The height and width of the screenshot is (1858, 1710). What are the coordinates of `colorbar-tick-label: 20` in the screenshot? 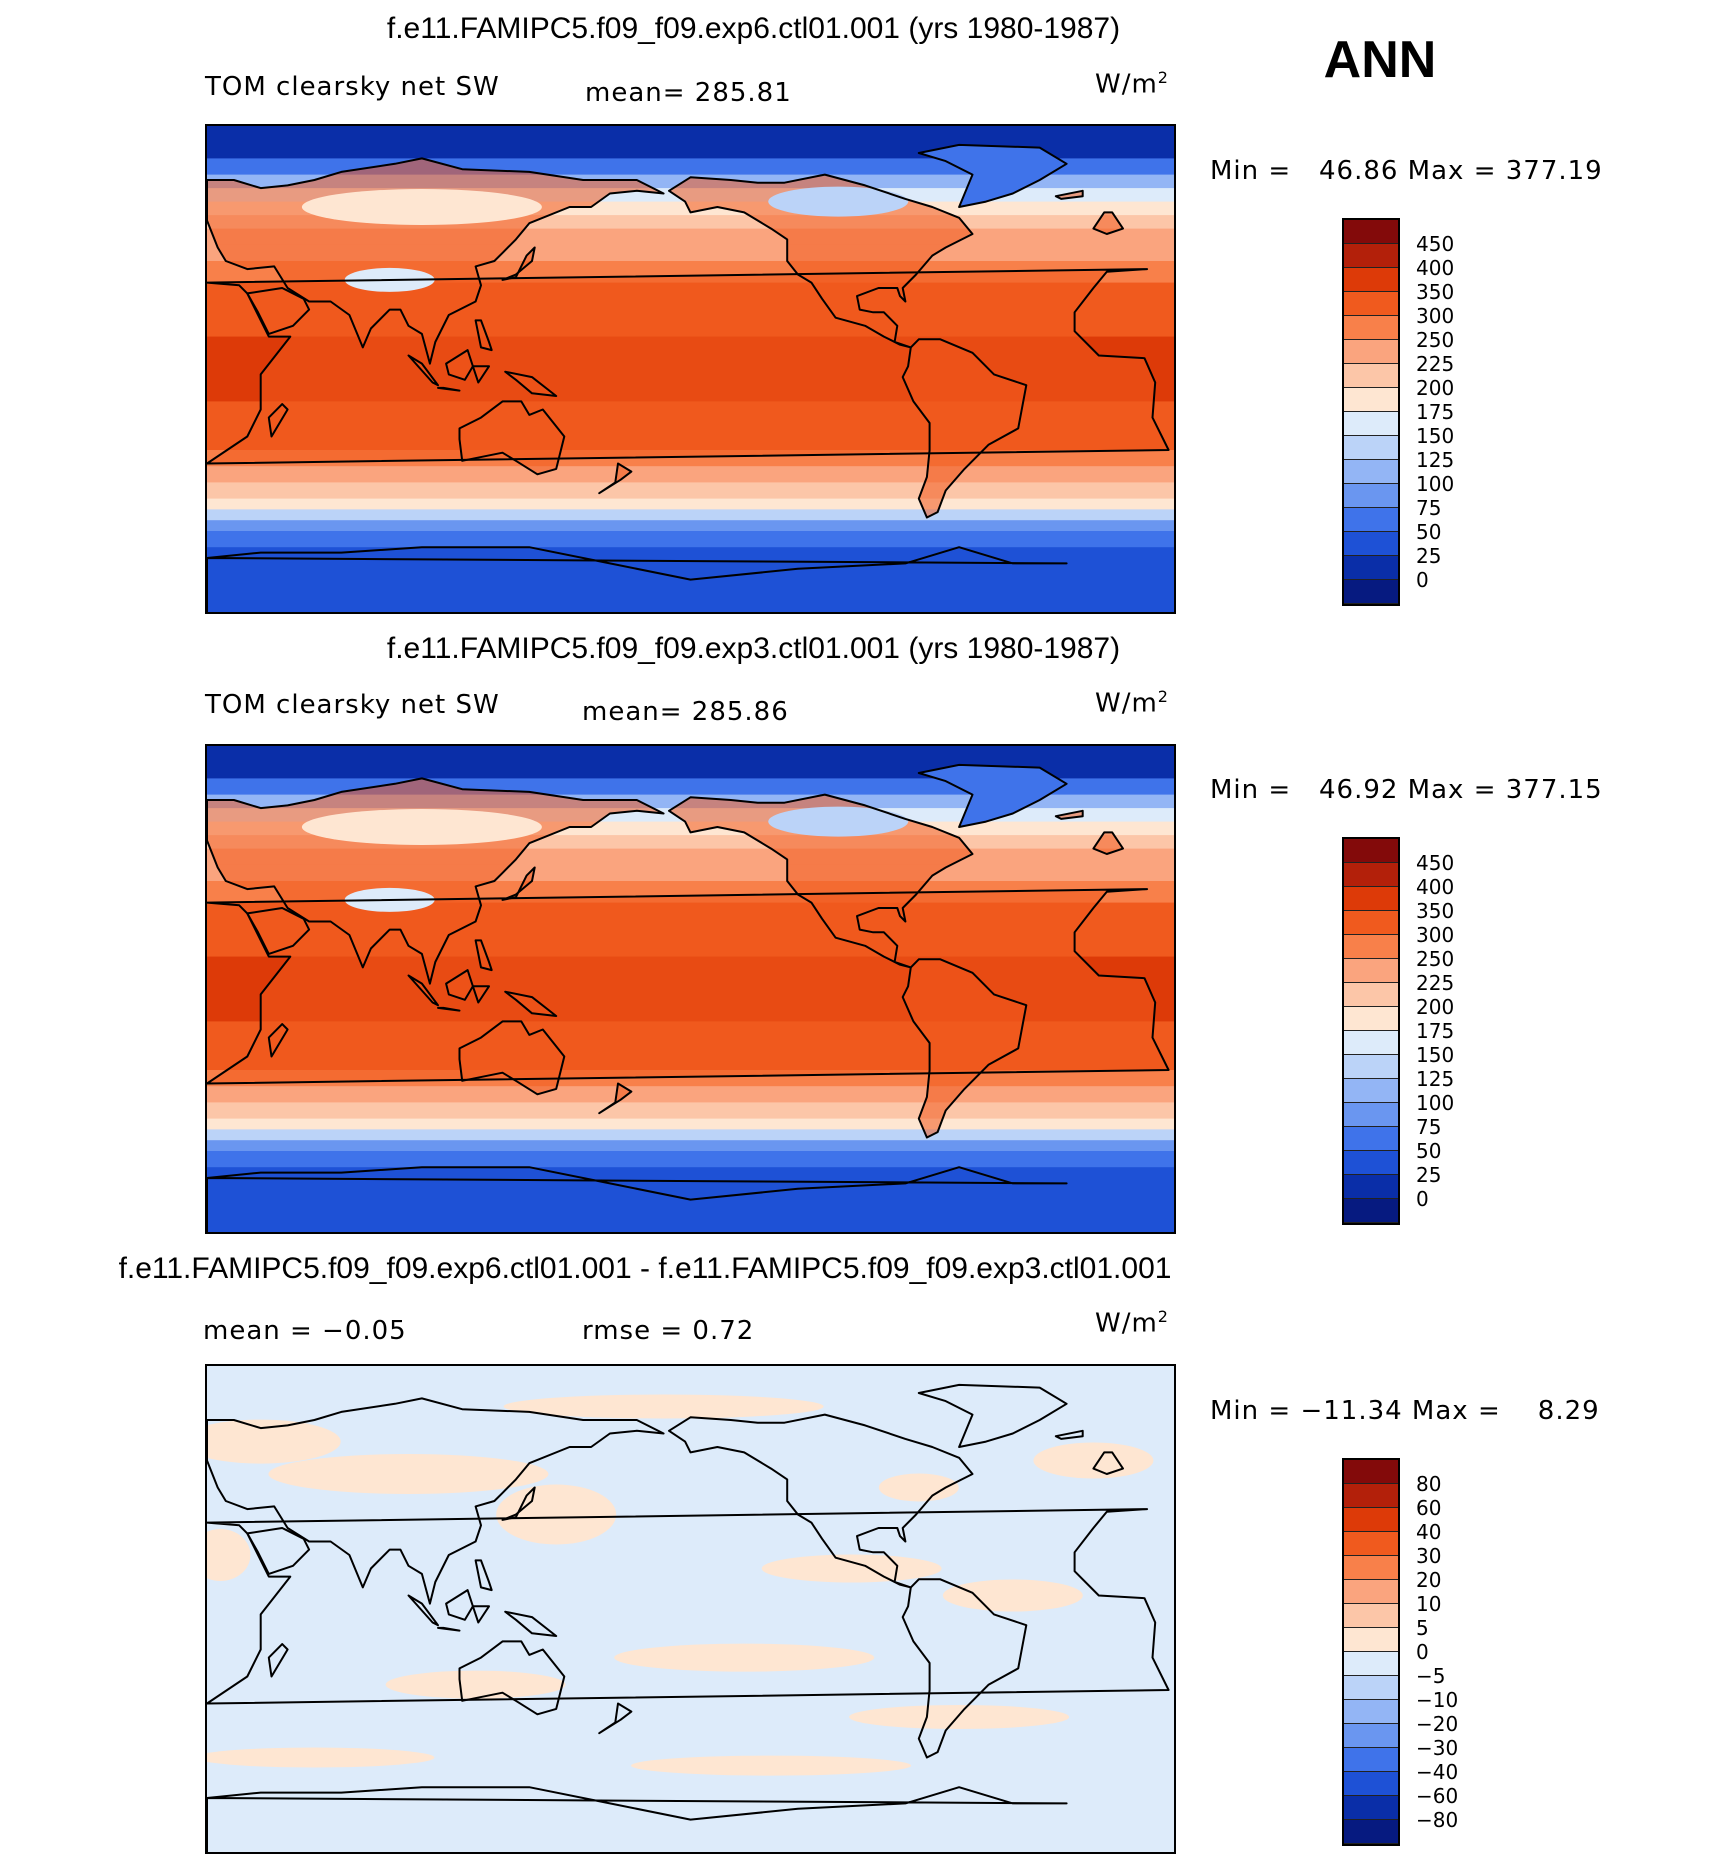 It's located at (1429, 1580).